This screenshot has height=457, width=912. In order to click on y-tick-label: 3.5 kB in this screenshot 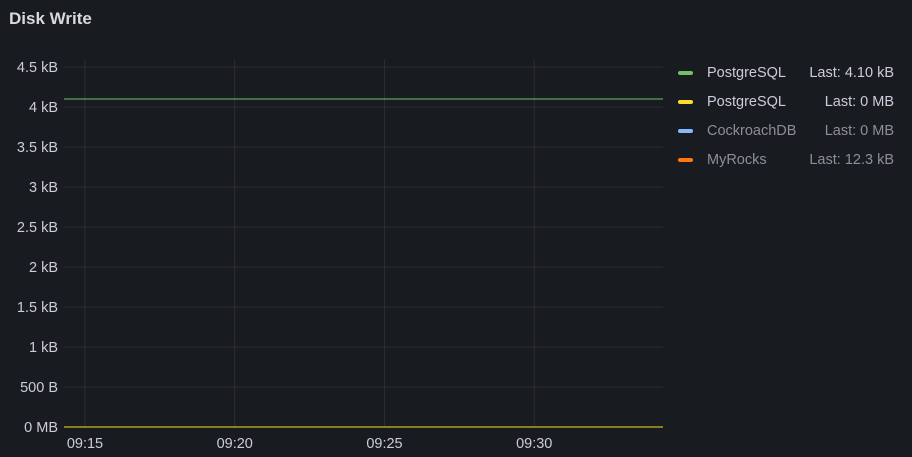, I will do `click(37, 148)`.